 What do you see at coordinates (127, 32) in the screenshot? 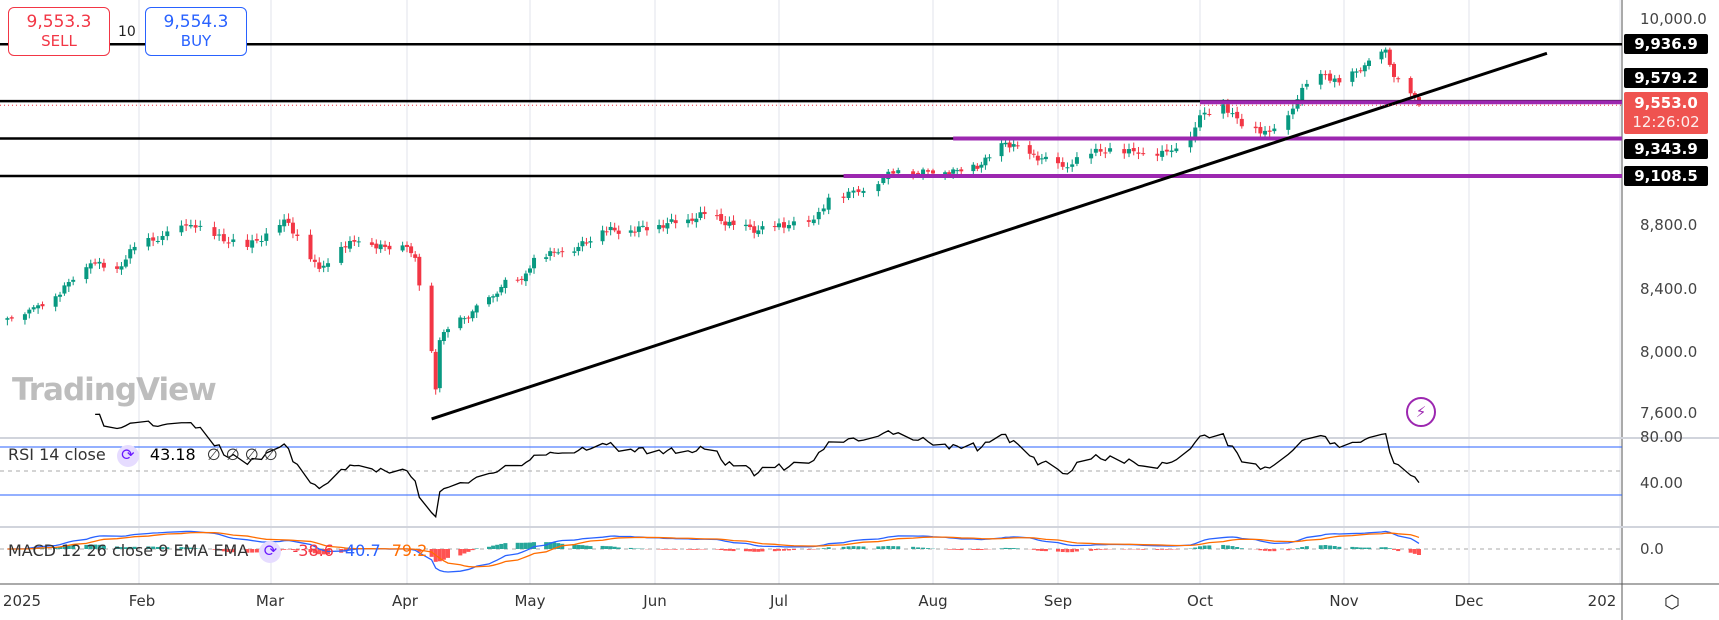
I see `quantity-label: 10` at bounding box center [127, 32].